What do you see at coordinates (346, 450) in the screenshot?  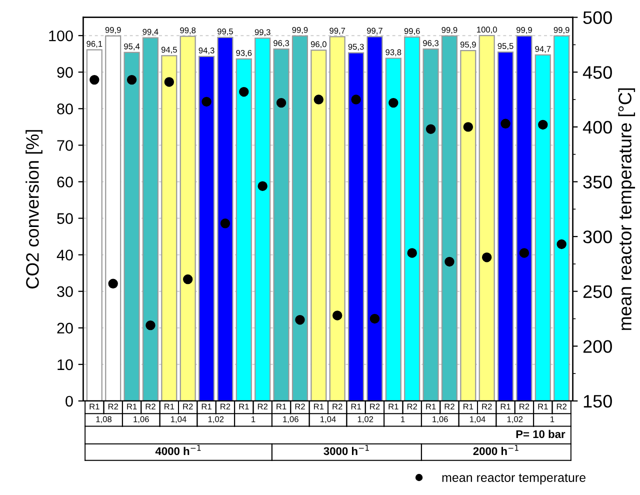 I see `text: 3000 h$^{−1}$` at bounding box center [346, 450].